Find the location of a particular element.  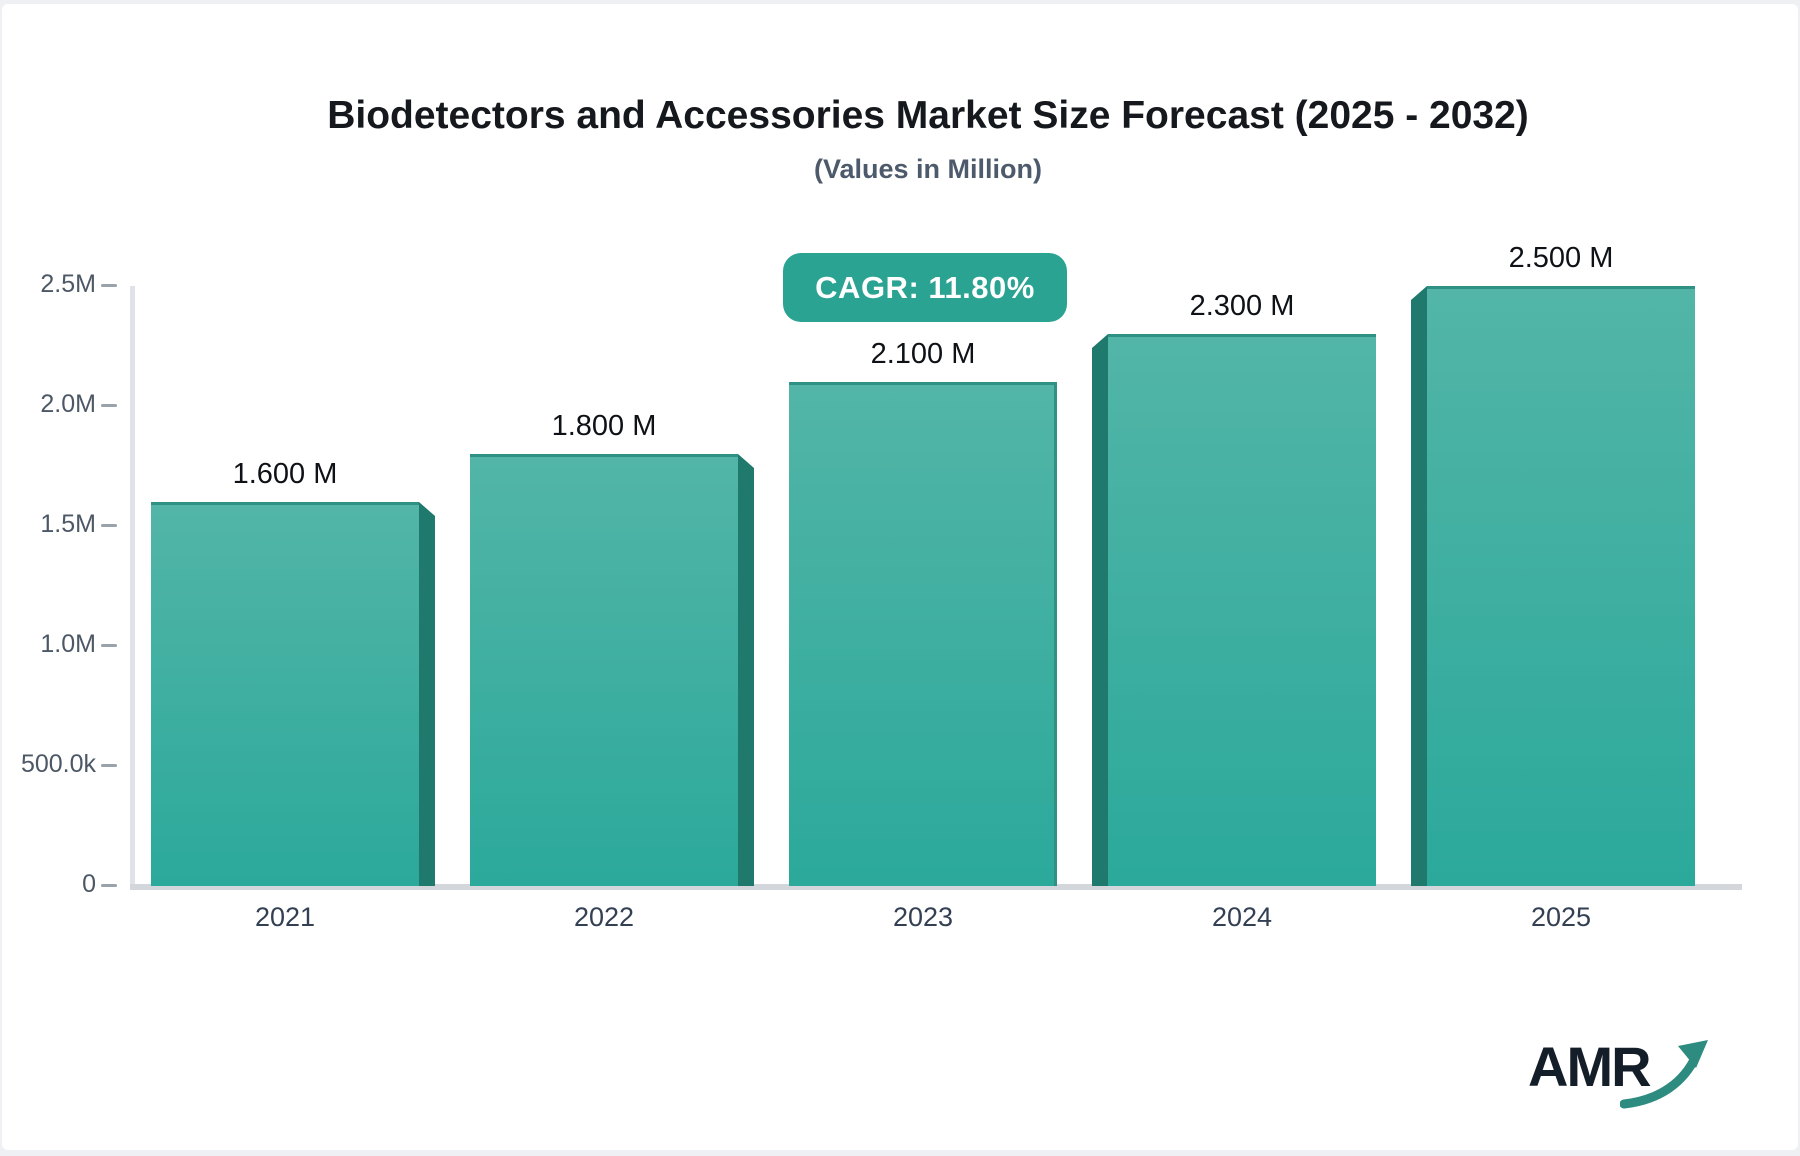

bar-value-label: 1.800 M is located at coordinates (604, 426).